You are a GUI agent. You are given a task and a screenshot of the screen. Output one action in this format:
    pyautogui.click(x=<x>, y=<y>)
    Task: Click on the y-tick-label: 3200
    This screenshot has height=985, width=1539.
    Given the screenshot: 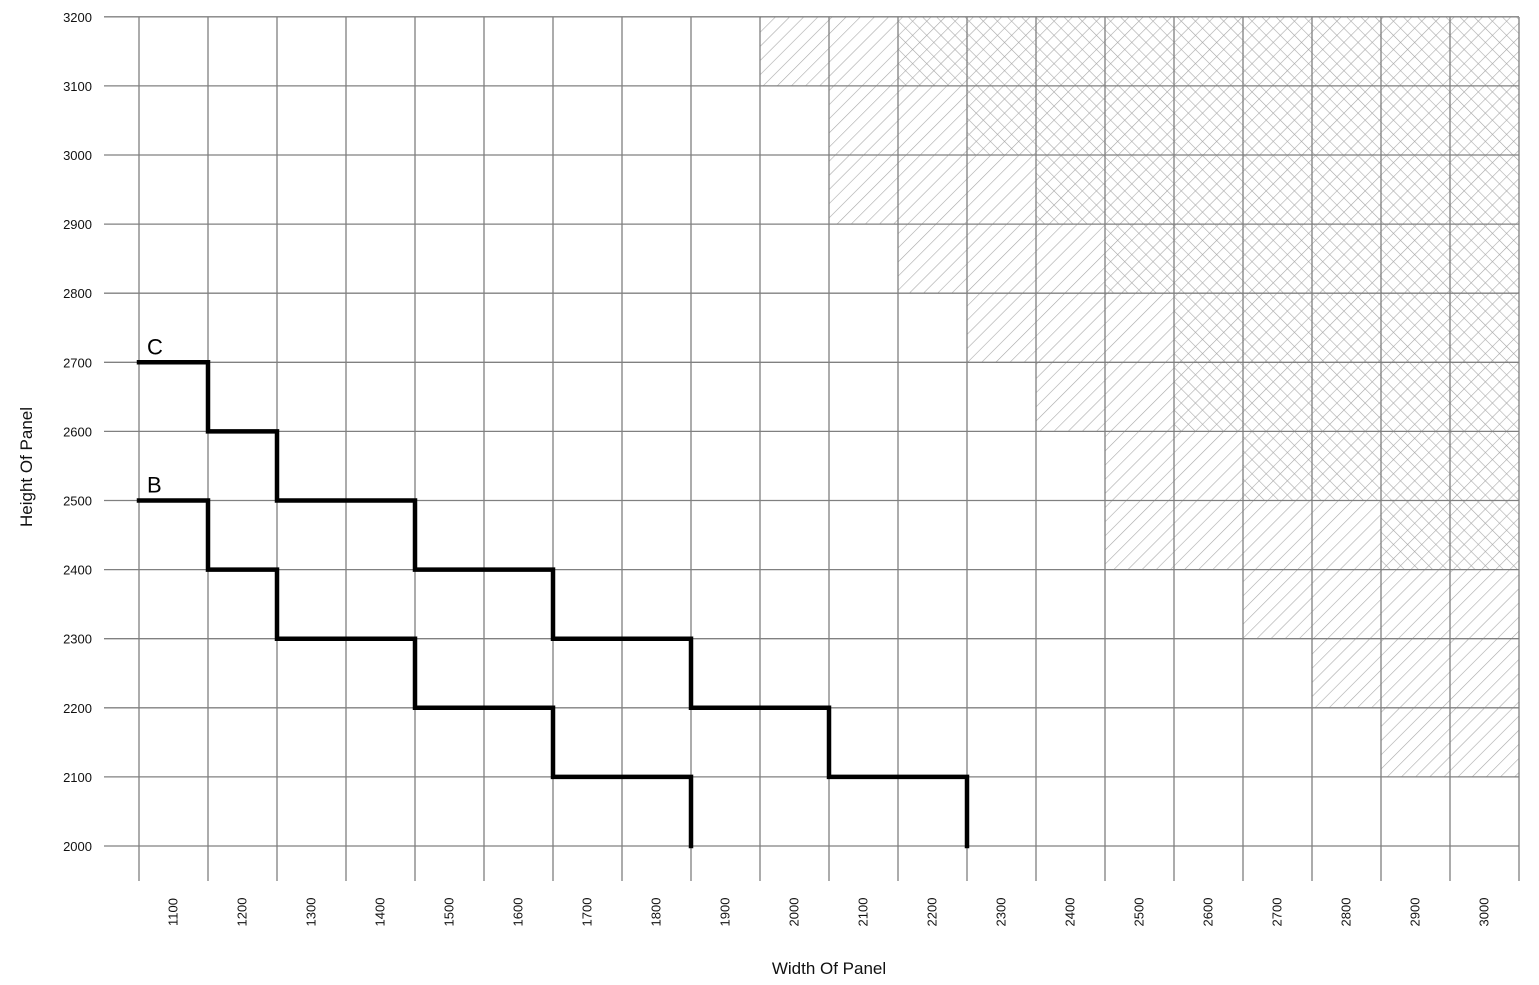 What is the action you would take?
    pyautogui.click(x=77, y=17)
    